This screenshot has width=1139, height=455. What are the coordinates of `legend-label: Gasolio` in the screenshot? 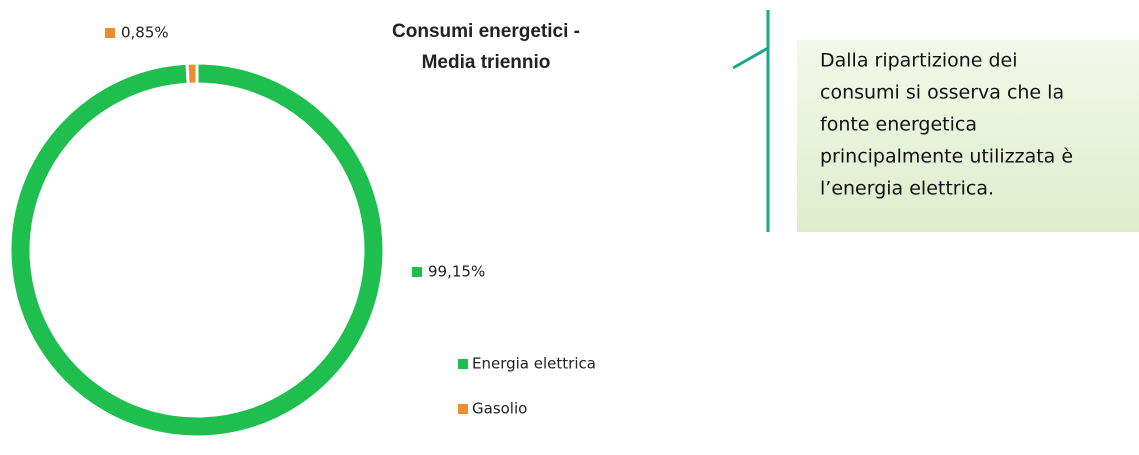 It's located at (499, 409).